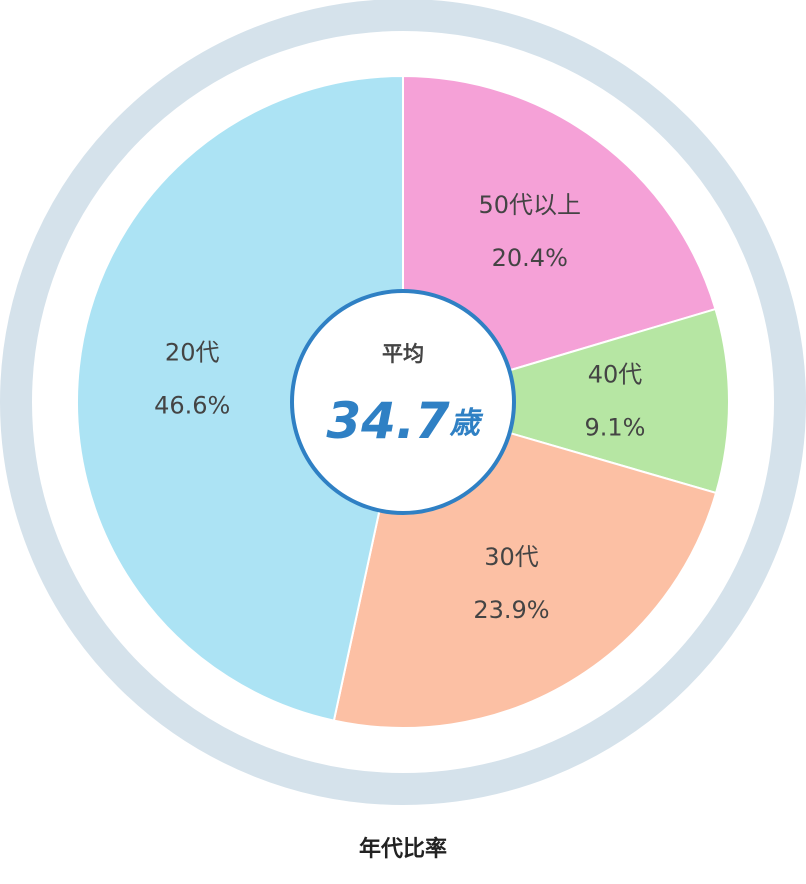 This screenshot has width=806, height=884. What do you see at coordinates (466, 423) in the screenshot?
I see `center-unit: 歳` at bounding box center [466, 423].